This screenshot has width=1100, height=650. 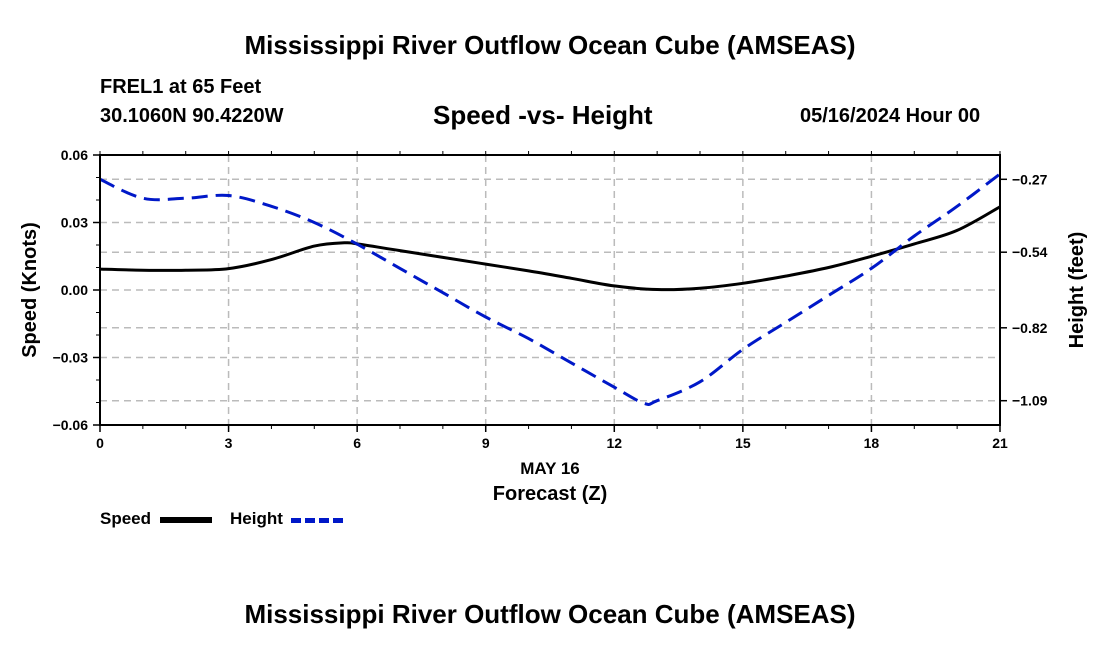 I want to click on x-tick-label: 6, so click(x=357, y=443).